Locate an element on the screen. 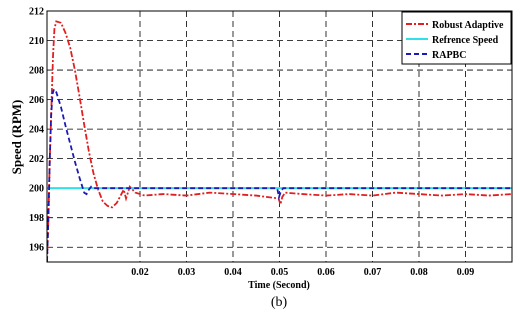 The image size is (521, 322). x-tick-label: 0.04 is located at coordinates (233, 272).